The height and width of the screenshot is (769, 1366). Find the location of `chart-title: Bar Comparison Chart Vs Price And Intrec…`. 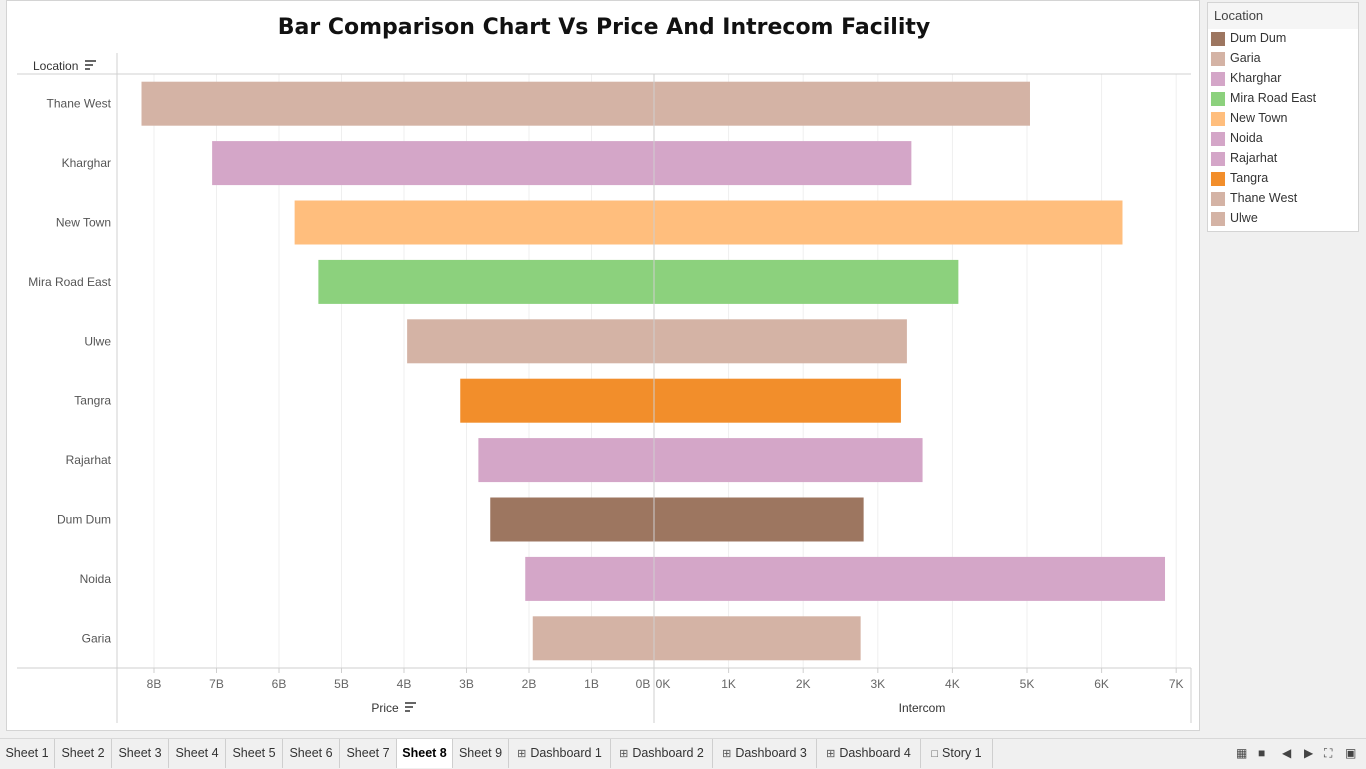

chart-title: Bar Comparison Chart Vs Price And Intrec… is located at coordinates (604, 27).